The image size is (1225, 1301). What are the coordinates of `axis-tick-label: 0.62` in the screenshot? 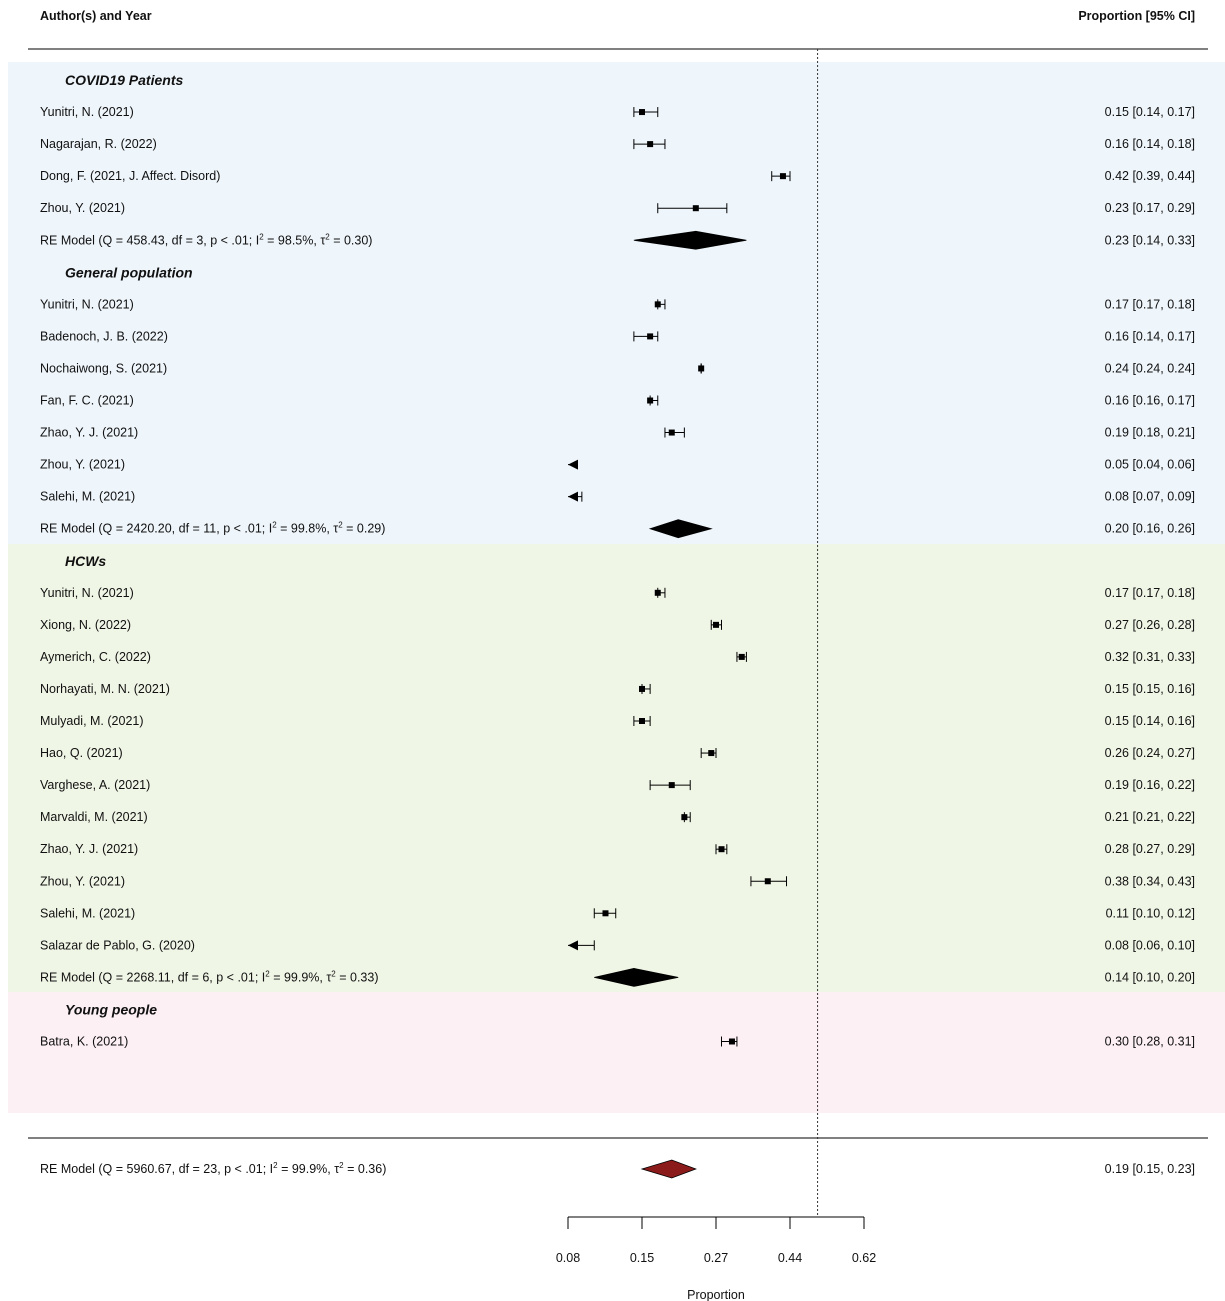 It's located at (864, 1258).